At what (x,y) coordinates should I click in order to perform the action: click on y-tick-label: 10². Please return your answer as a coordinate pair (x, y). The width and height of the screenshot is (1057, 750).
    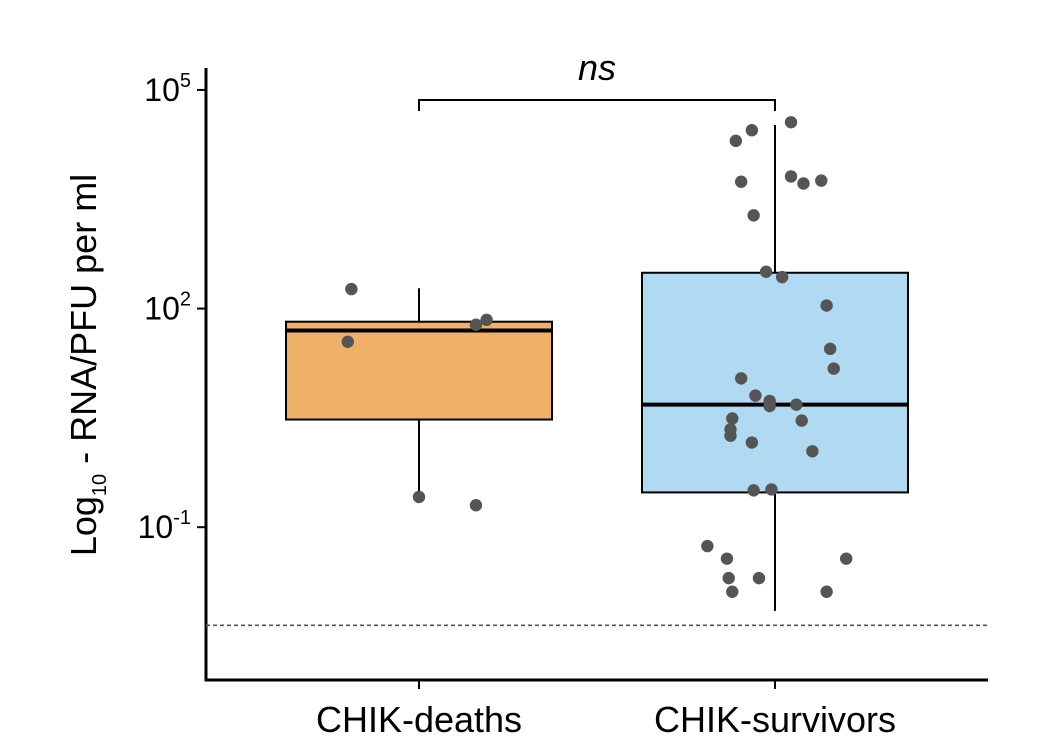
    Looking at the image, I should click on (167, 308).